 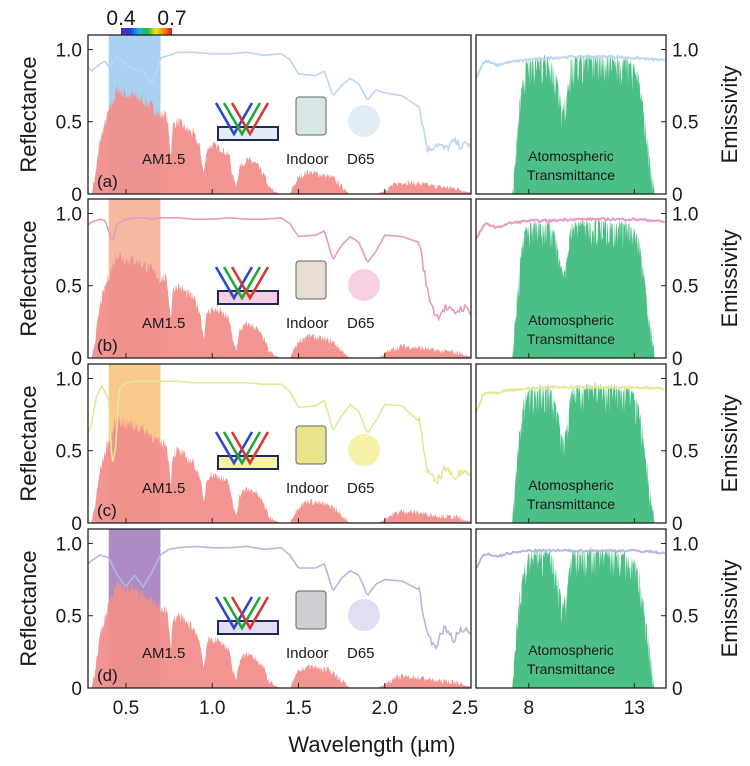 I want to click on right-x-tick-label: 8, so click(x=528, y=708).